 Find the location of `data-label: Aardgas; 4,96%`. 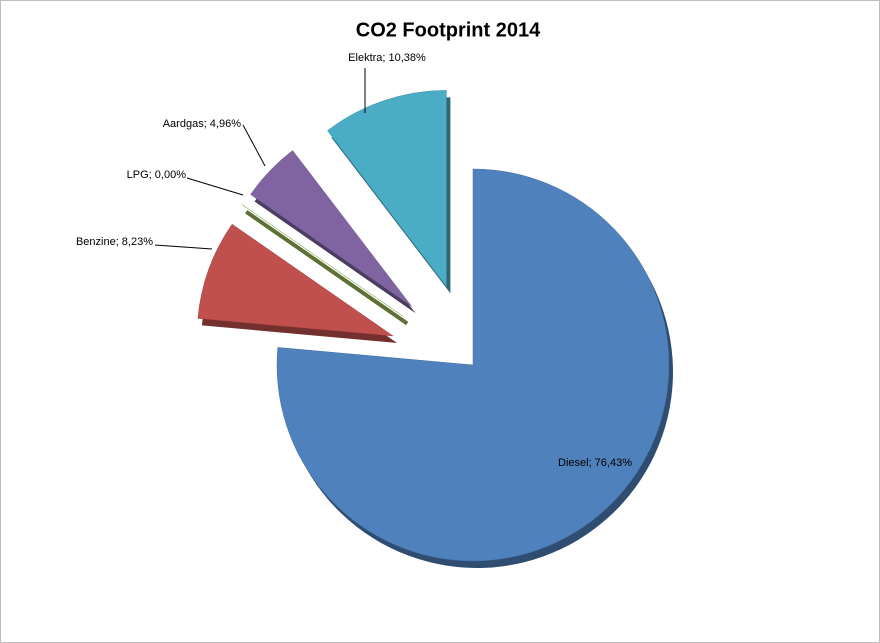

data-label: Aardgas; 4,96% is located at coordinates (202, 124).